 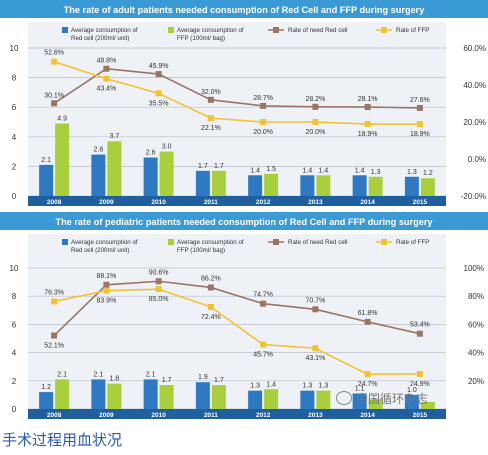 What do you see at coordinates (211, 317) in the screenshot?
I see `line-value-label: 72.4%` at bounding box center [211, 317].